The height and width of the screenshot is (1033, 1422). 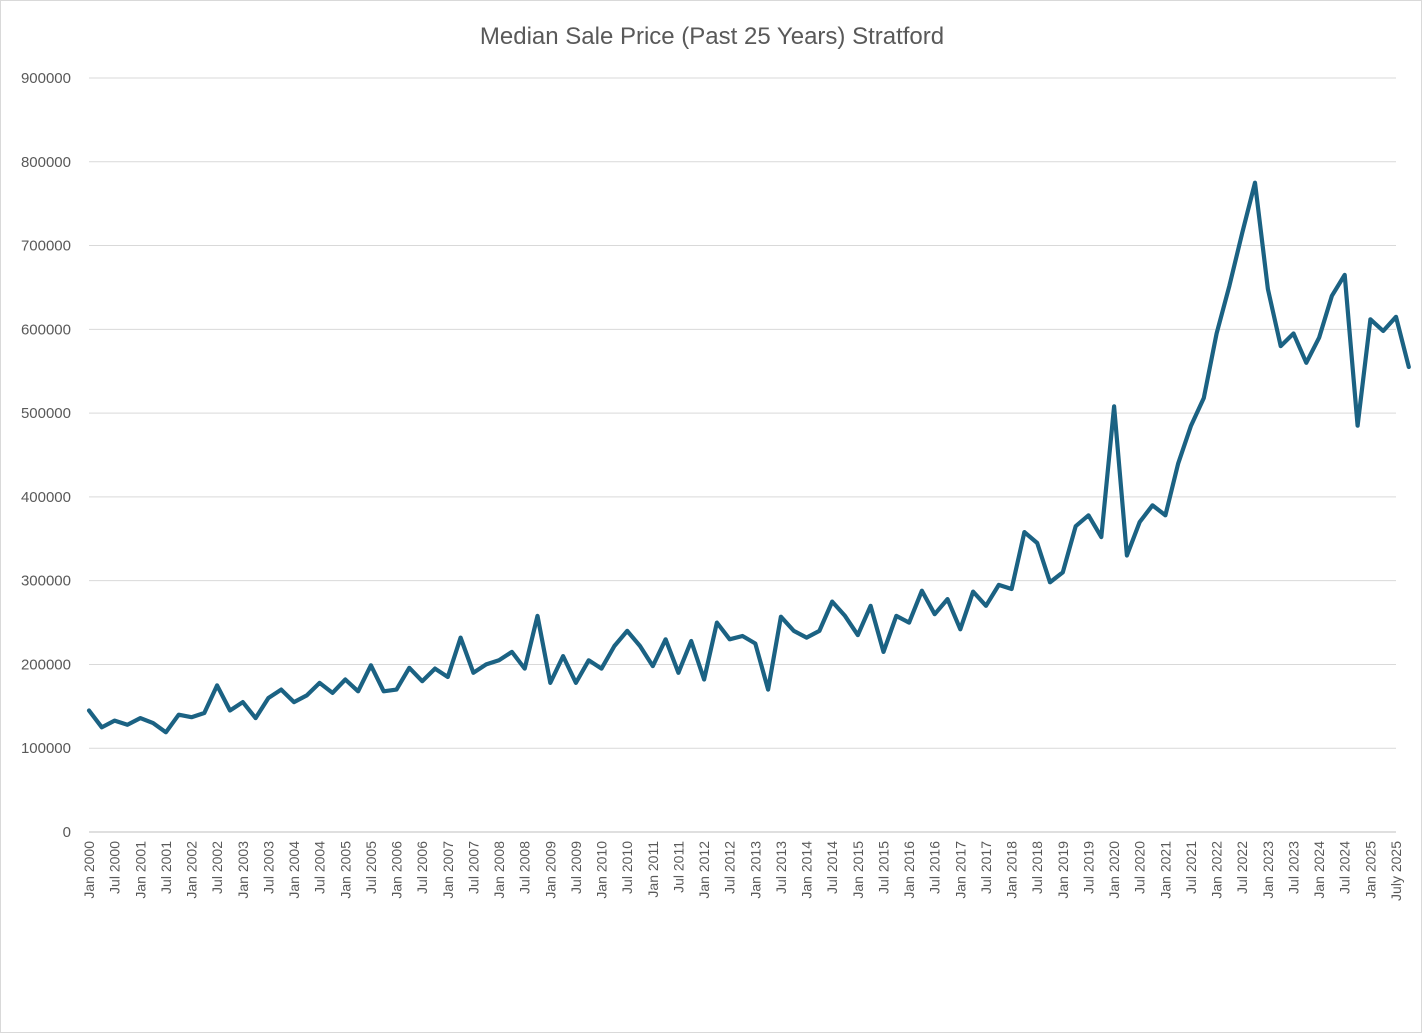 What do you see at coordinates (46, 581) in the screenshot?
I see `y-tick-label: 300000` at bounding box center [46, 581].